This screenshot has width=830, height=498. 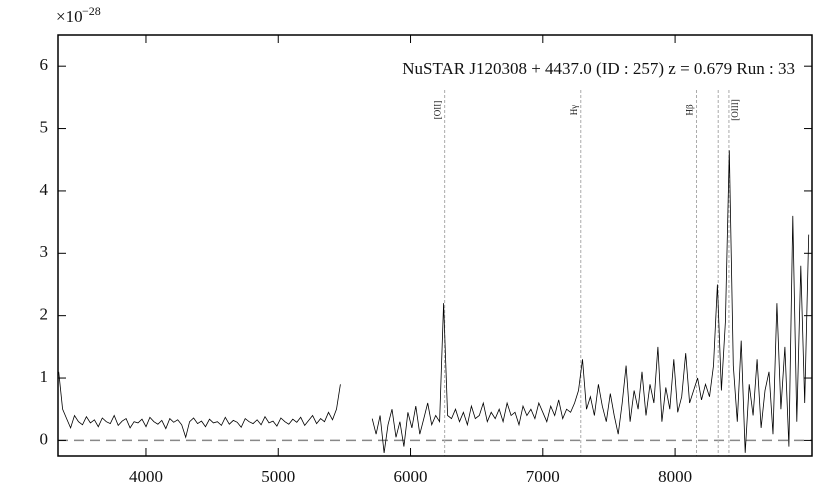 I want to click on y-exponent: −28, so click(x=91, y=11).